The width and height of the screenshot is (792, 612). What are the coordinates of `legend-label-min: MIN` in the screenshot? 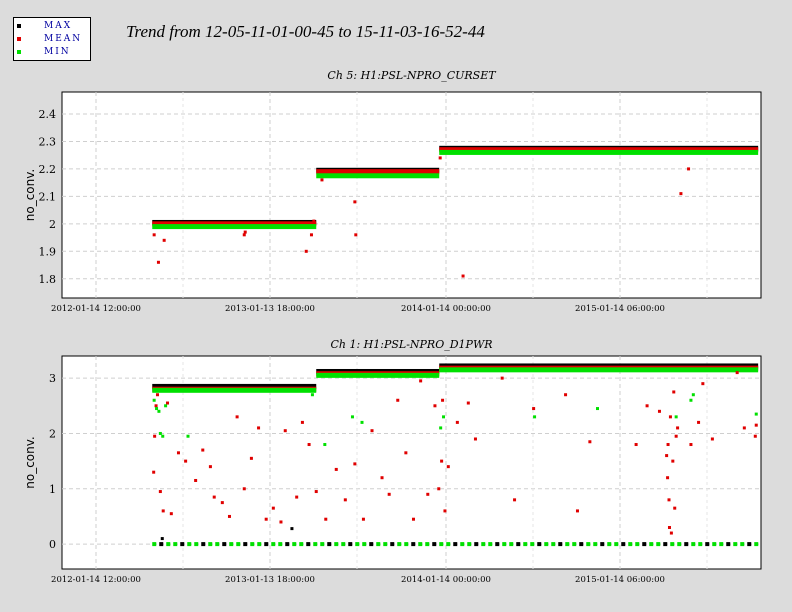 It's located at (57, 52).